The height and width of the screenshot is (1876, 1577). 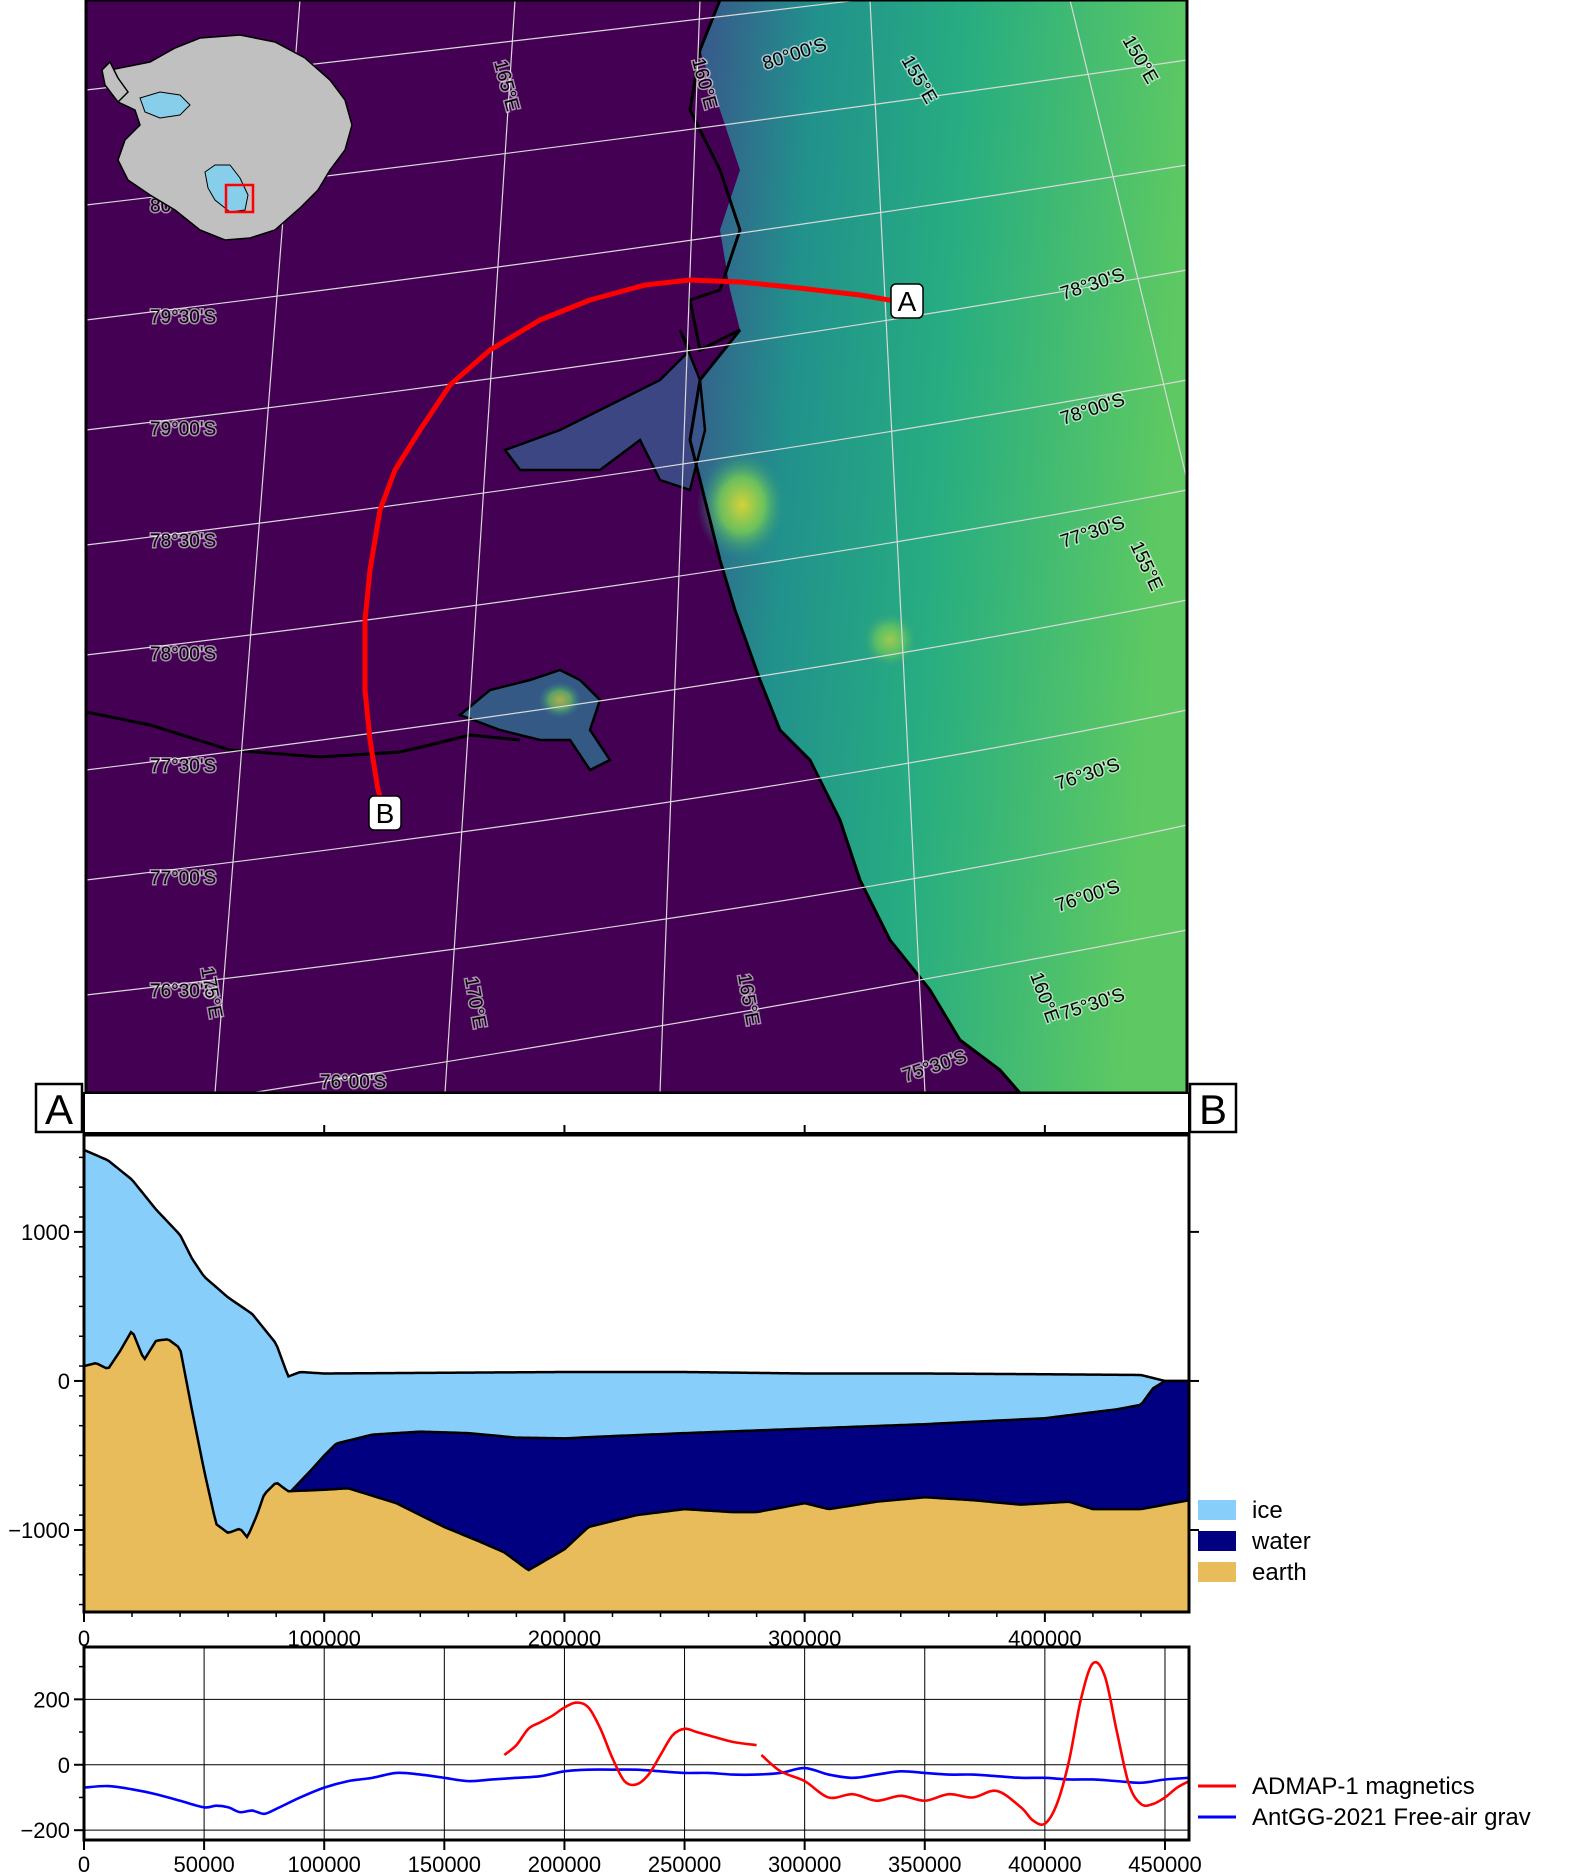 What do you see at coordinates (303, 734) in the screenshot?
I see `ice-shelf-front` at bounding box center [303, 734].